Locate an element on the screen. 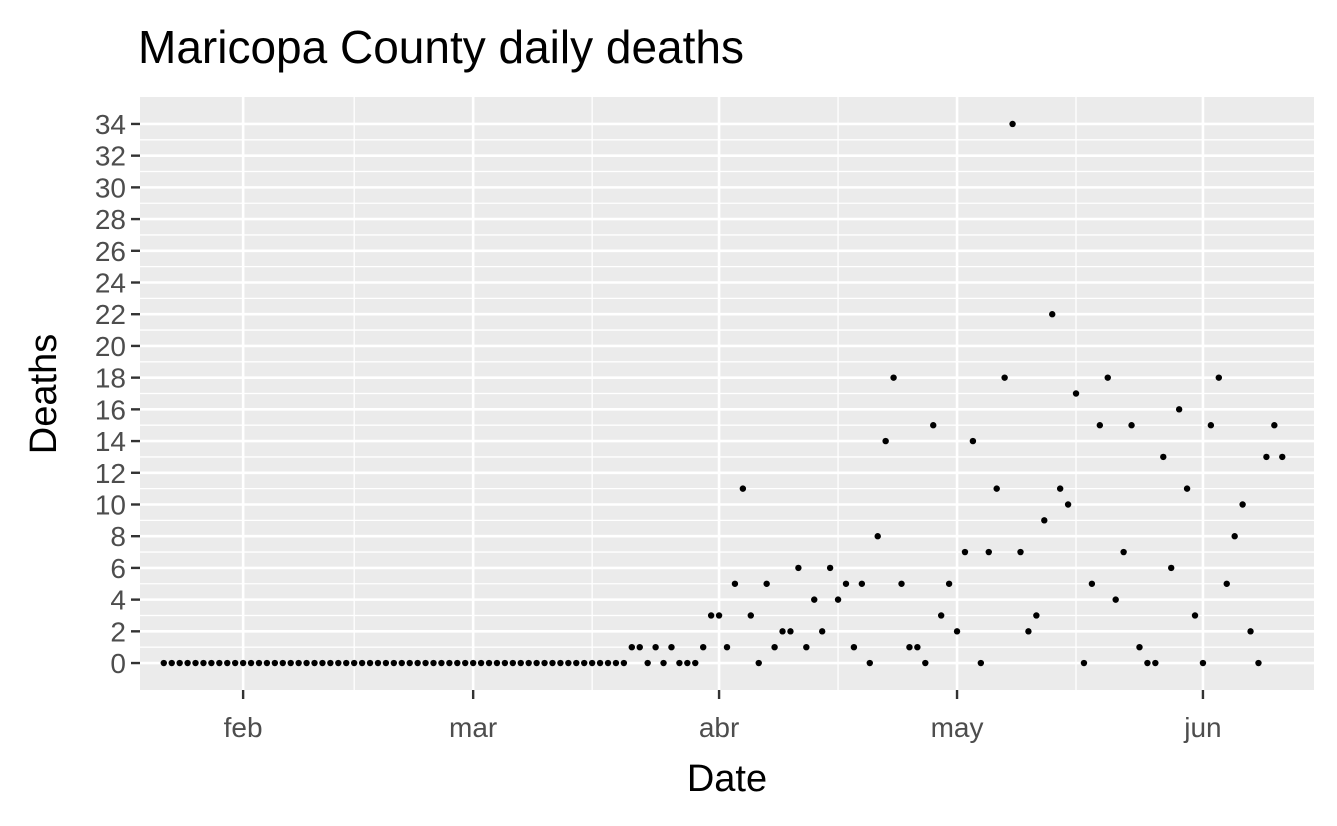  y-axis-title: Deaths is located at coordinates (44, 394).